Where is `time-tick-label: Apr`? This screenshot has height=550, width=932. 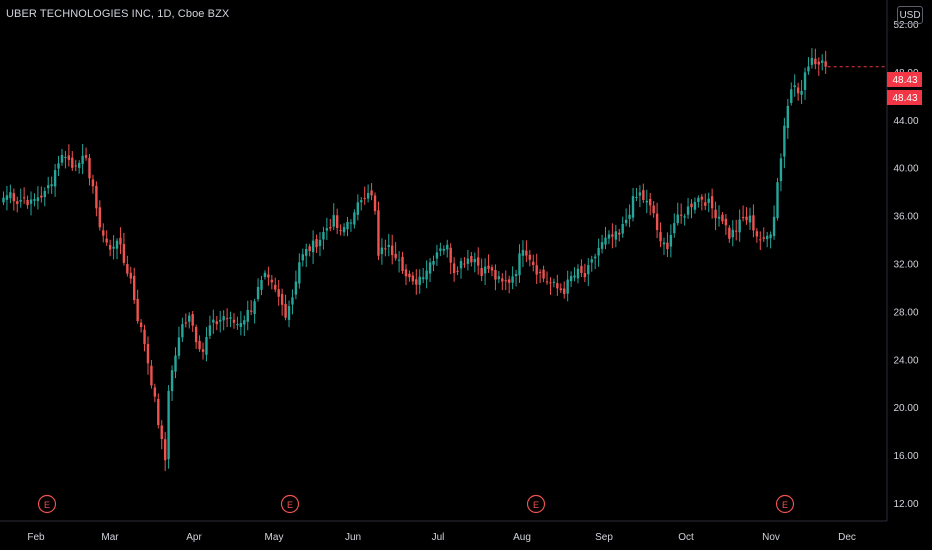 time-tick-label: Apr is located at coordinates (194, 537).